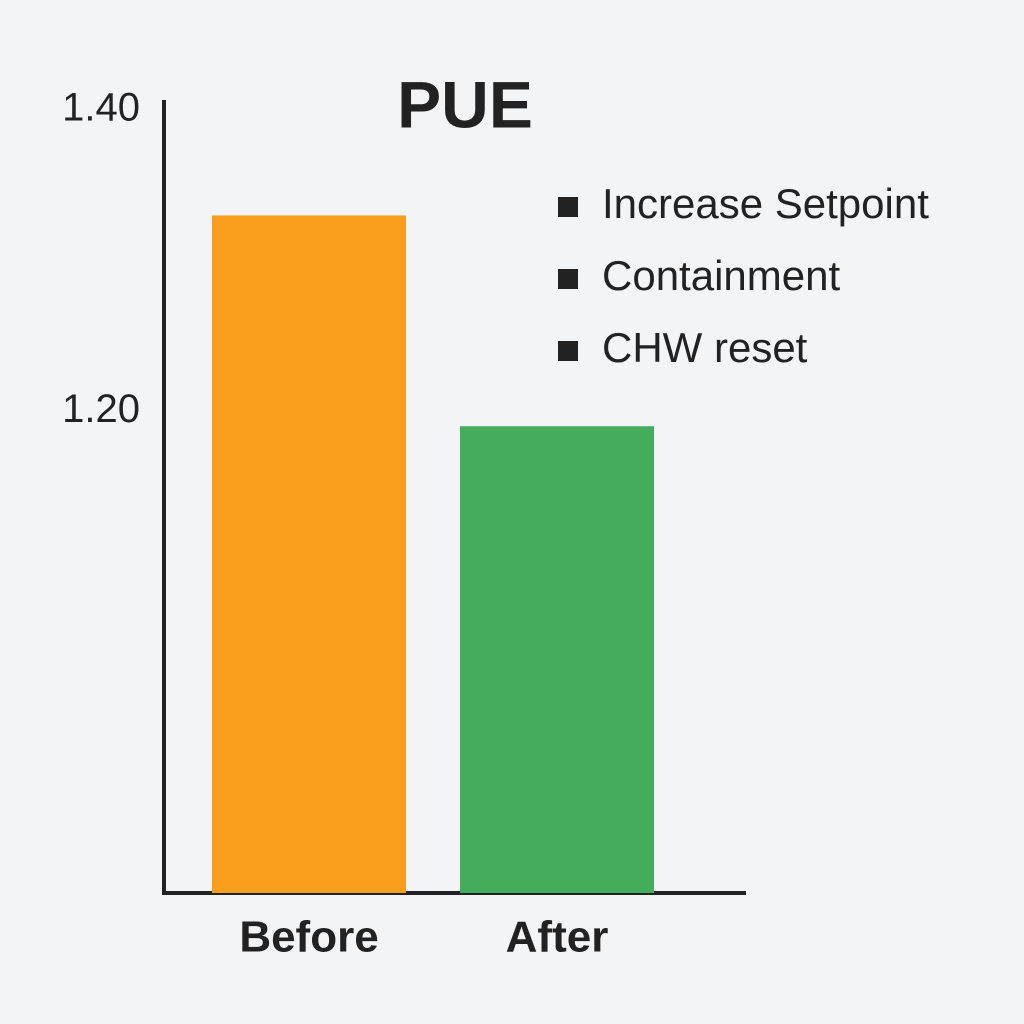 The image size is (1024, 1024). Describe the element at coordinates (465, 104) in the screenshot. I see `chart-title: PUE` at that location.